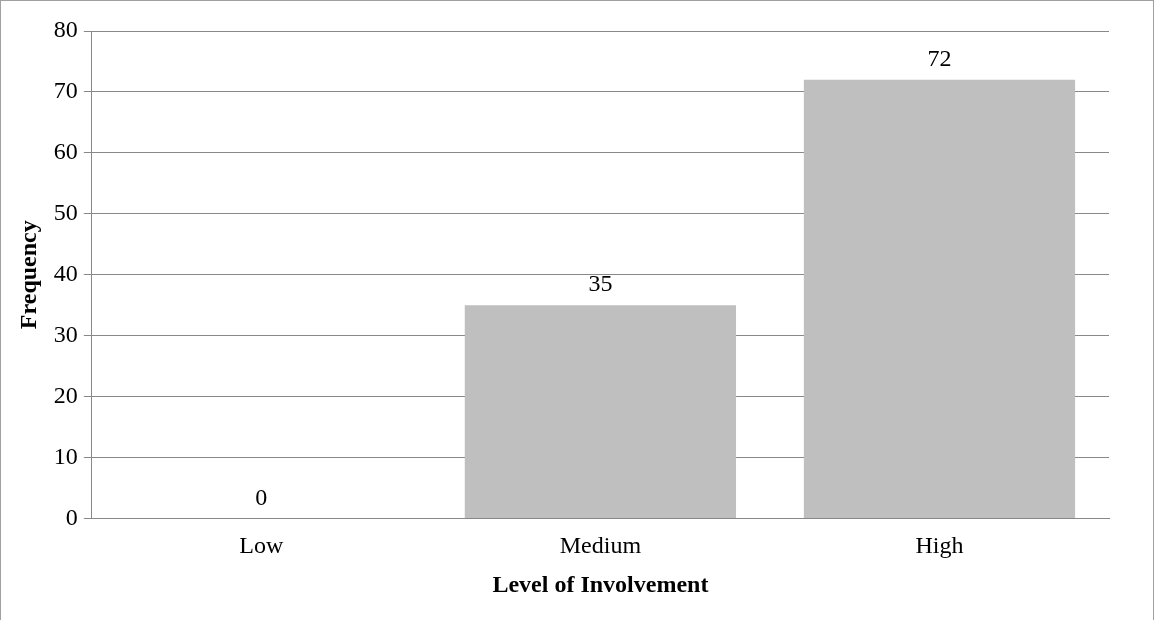  I want to click on y-tick-label: 70, so click(65, 90).